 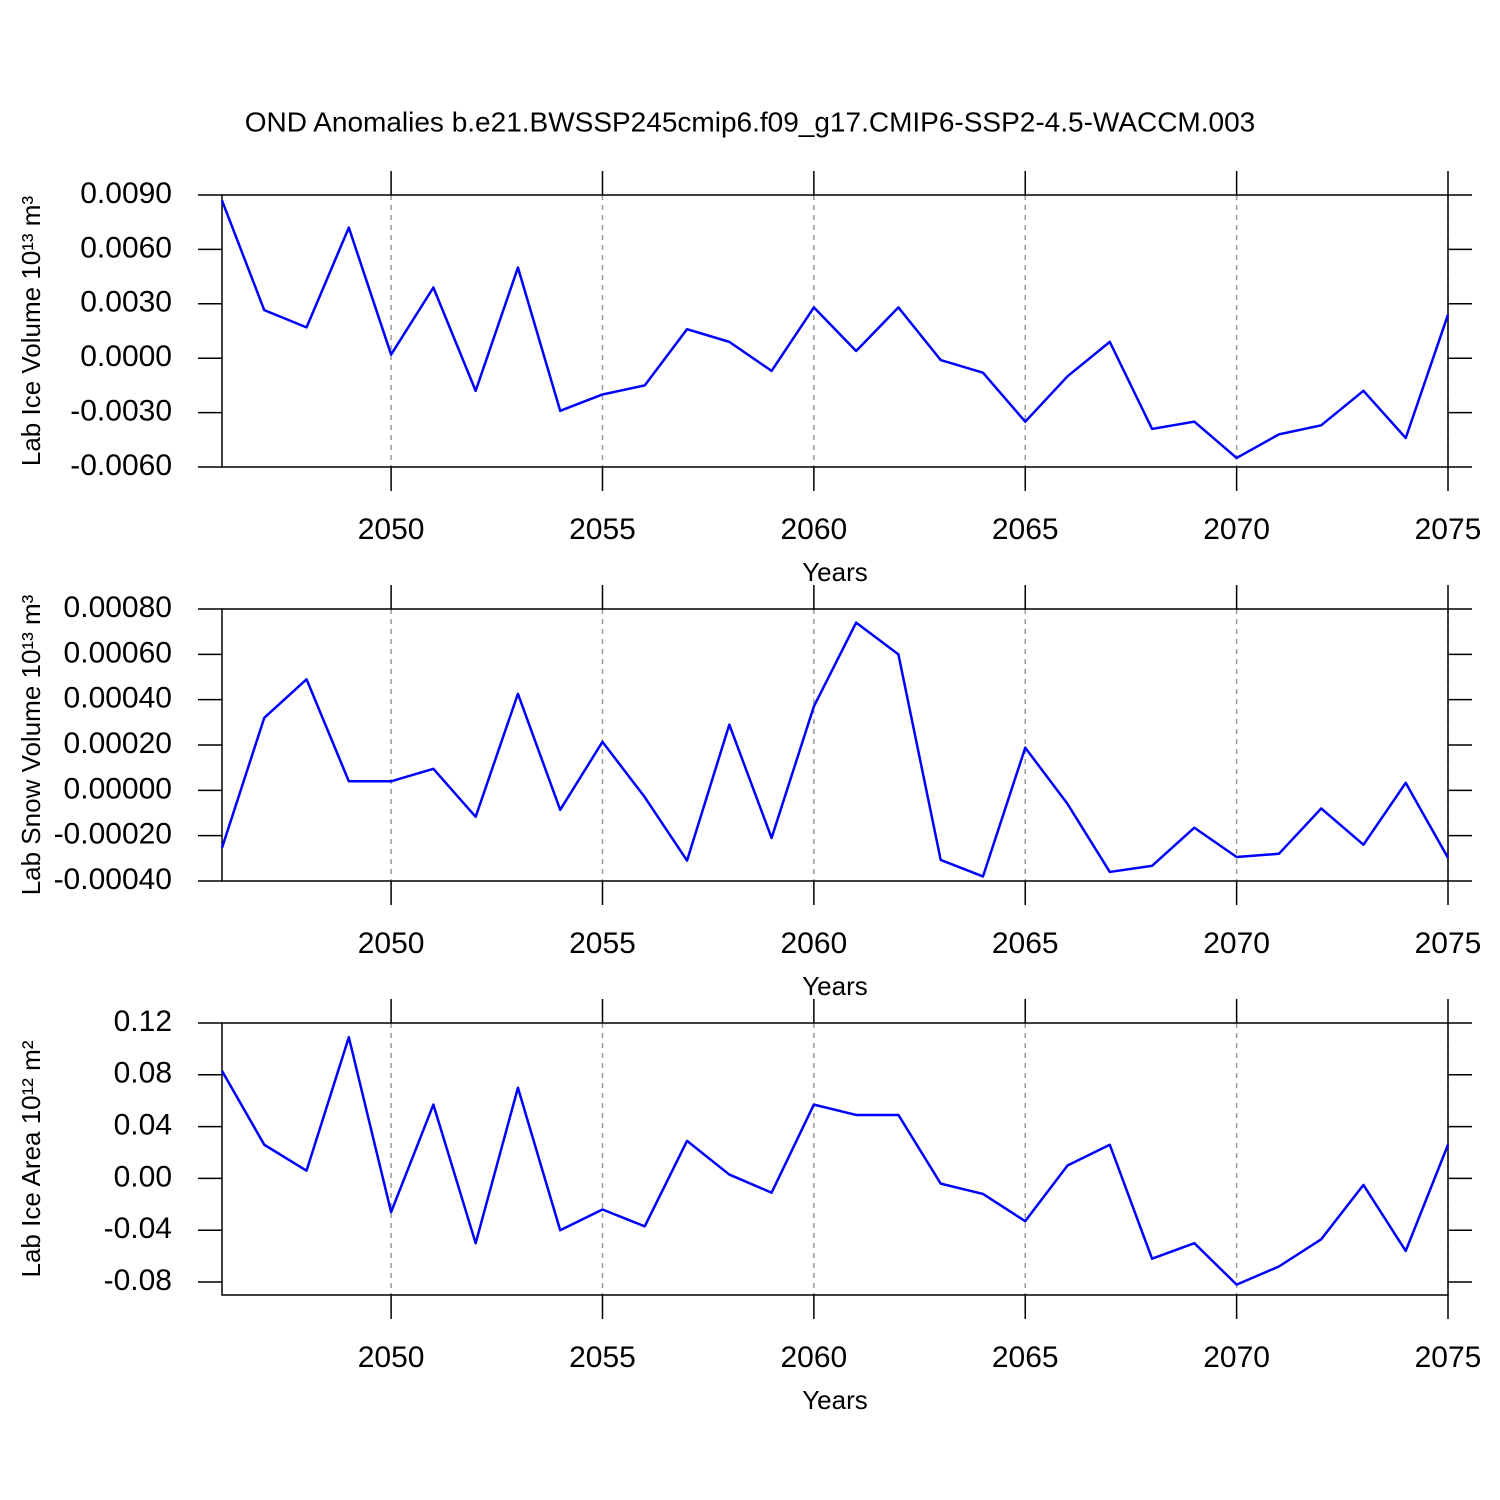 What do you see at coordinates (118, 743) in the screenshot?
I see `y-tick-label: 0.00020` at bounding box center [118, 743].